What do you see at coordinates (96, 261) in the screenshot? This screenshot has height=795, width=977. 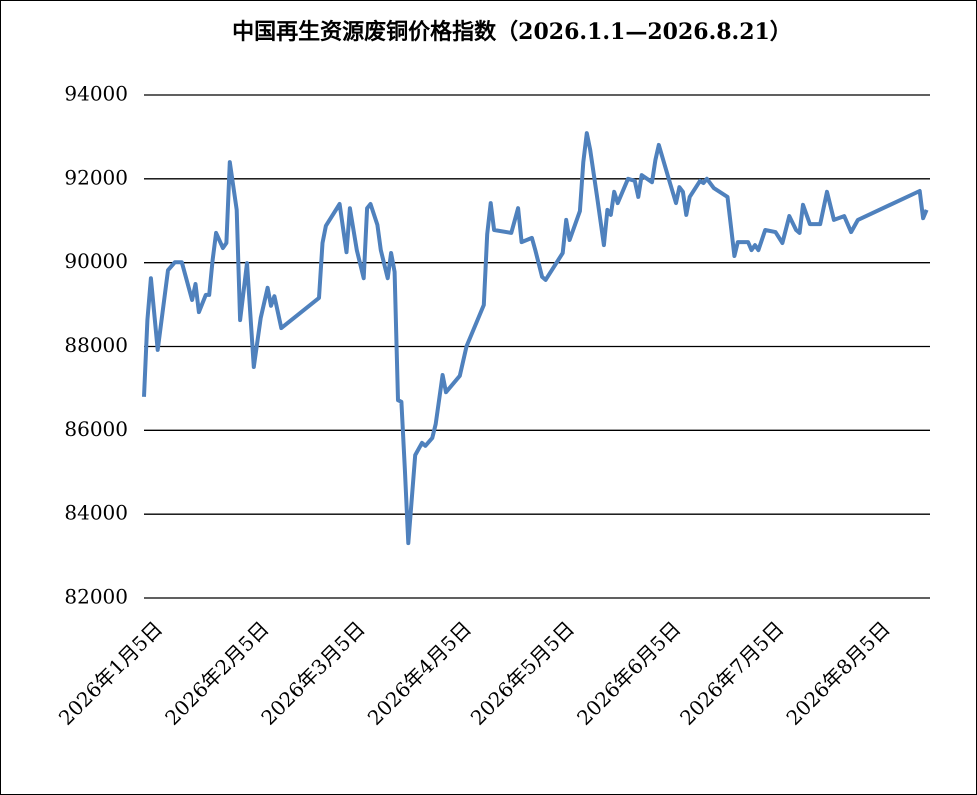 I see `y-tick-label: 90000` at bounding box center [96, 261].